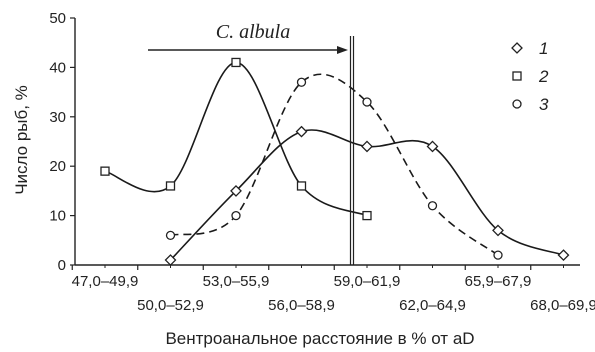  What do you see at coordinates (57, 67) in the screenshot?
I see `y-tick-label: 40` at bounding box center [57, 67].